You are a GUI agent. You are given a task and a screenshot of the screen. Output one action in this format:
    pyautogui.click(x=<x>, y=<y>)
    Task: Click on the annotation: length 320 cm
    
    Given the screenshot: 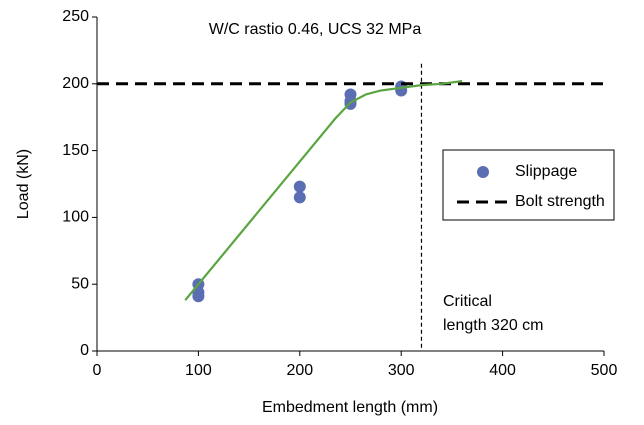 What is the action you would take?
    pyautogui.click(x=493, y=325)
    